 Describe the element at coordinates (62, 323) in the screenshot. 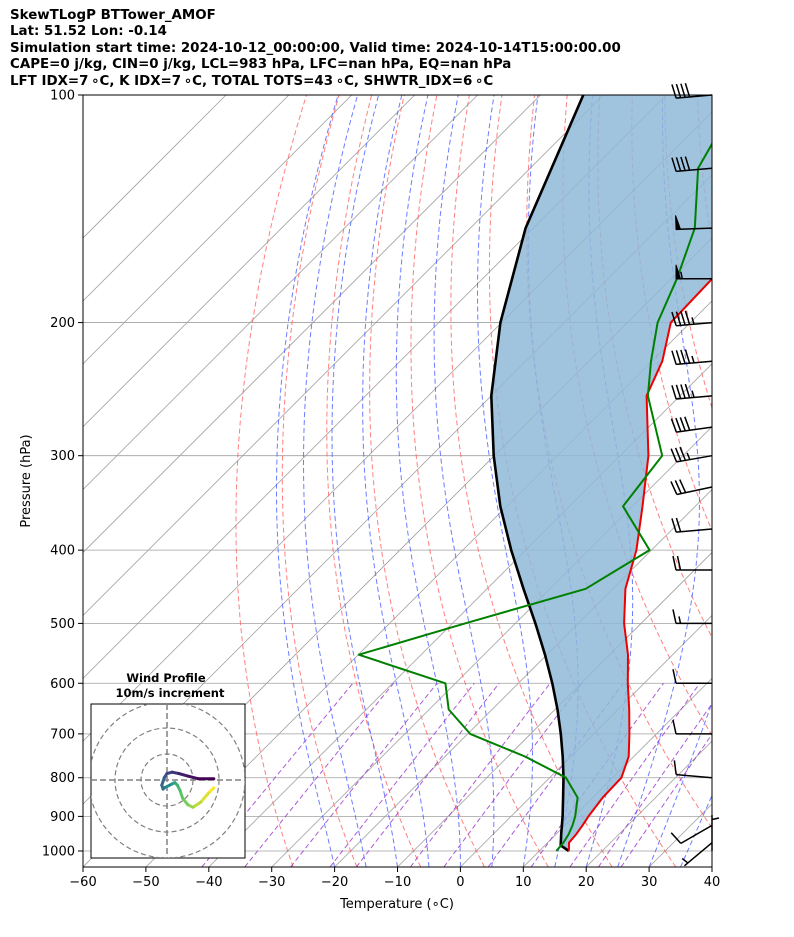

I see `y-tick-label: 200` at that location.